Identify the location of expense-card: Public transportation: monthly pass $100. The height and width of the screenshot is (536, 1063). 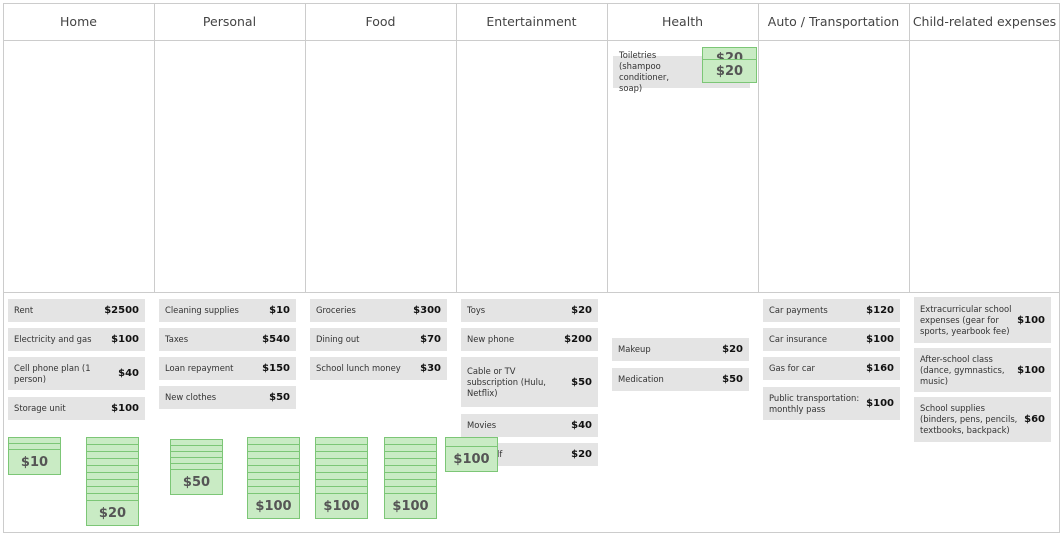
(831, 403).